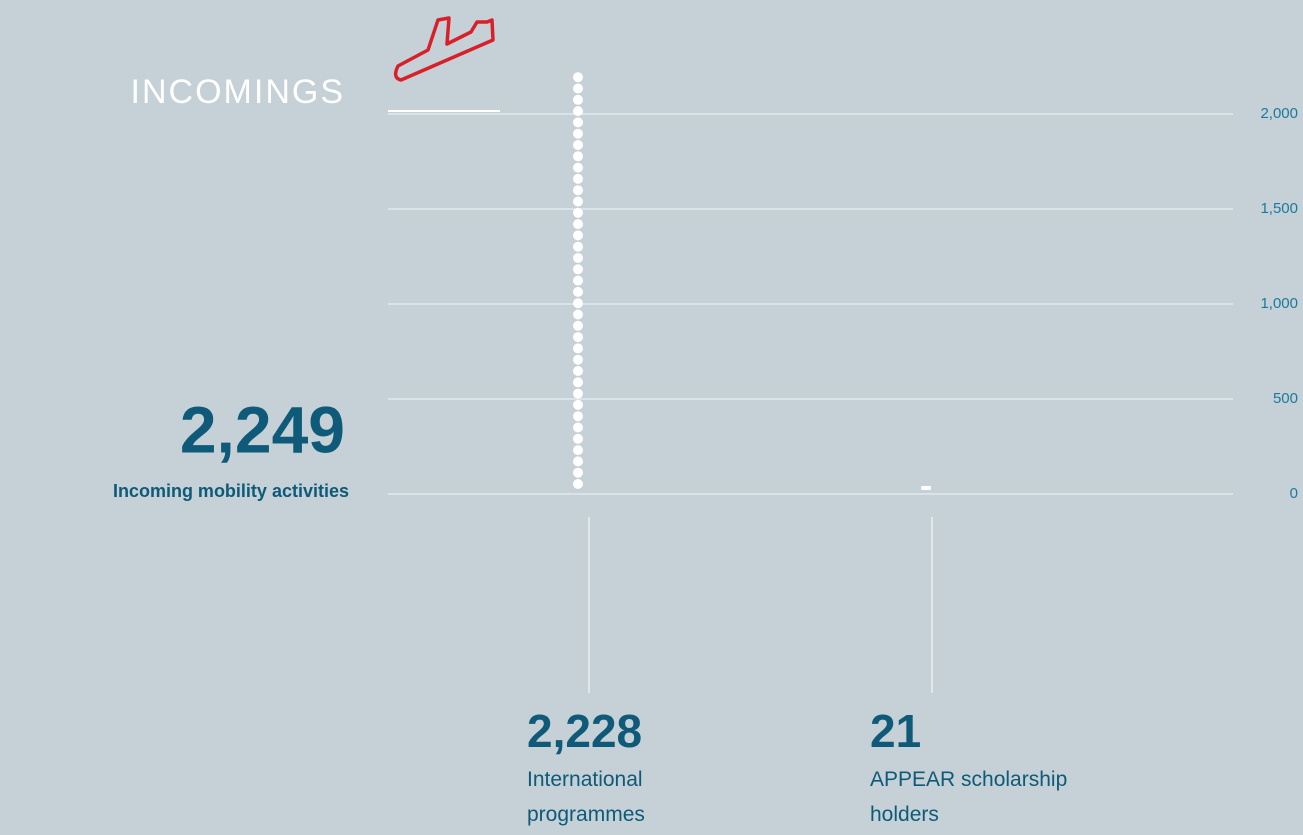 The height and width of the screenshot is (835, 1303). I want to click on category-label: International programmes, so click(586, 797).